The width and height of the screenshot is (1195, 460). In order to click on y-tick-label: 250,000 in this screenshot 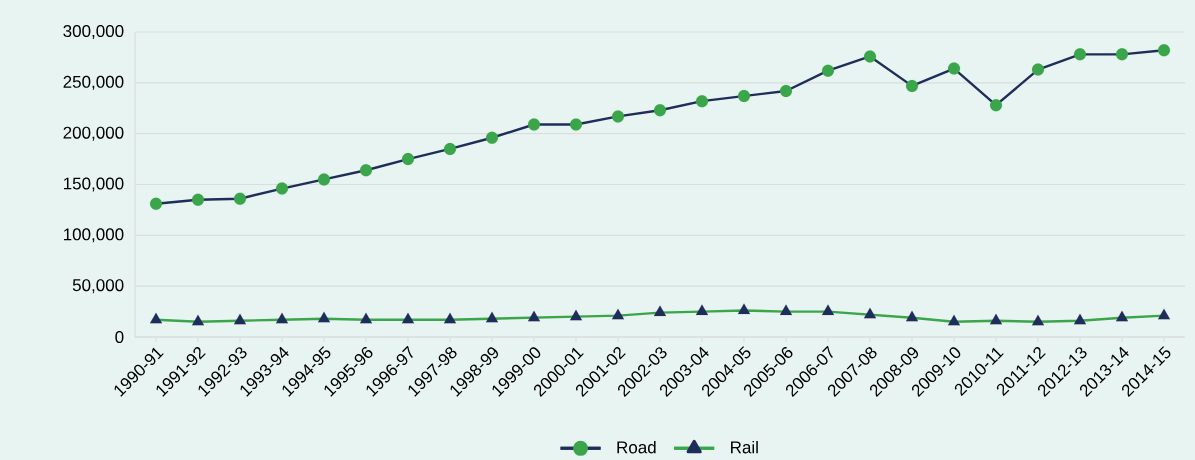, I will do `click(93, 82)`.